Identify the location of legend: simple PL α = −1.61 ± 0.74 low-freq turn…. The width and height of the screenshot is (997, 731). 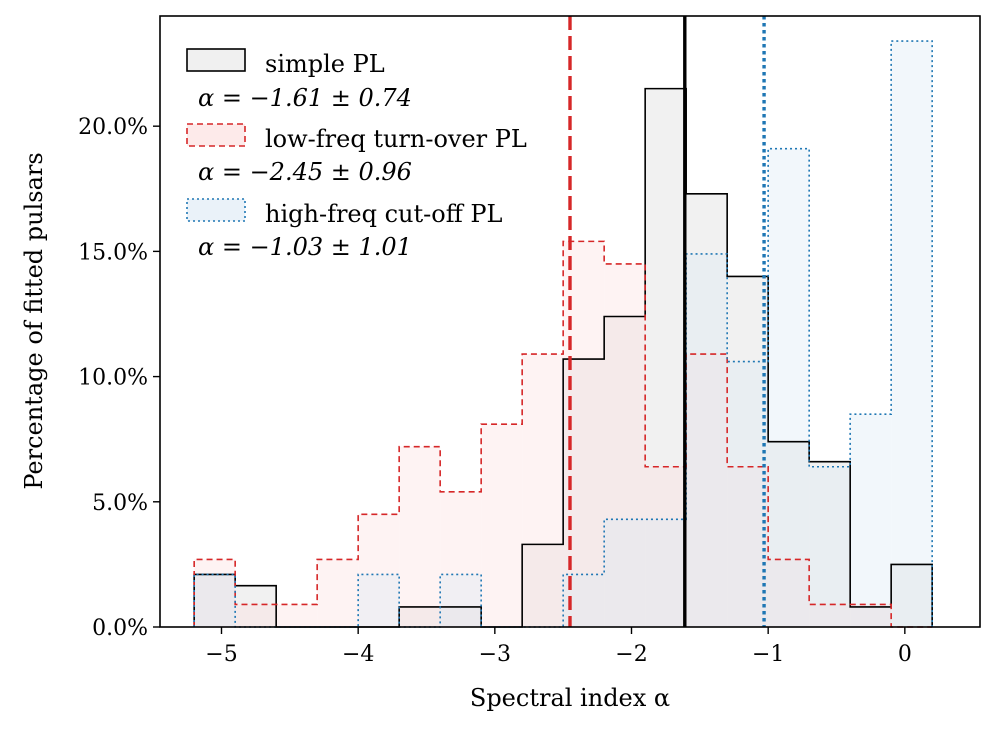
(356, 154).